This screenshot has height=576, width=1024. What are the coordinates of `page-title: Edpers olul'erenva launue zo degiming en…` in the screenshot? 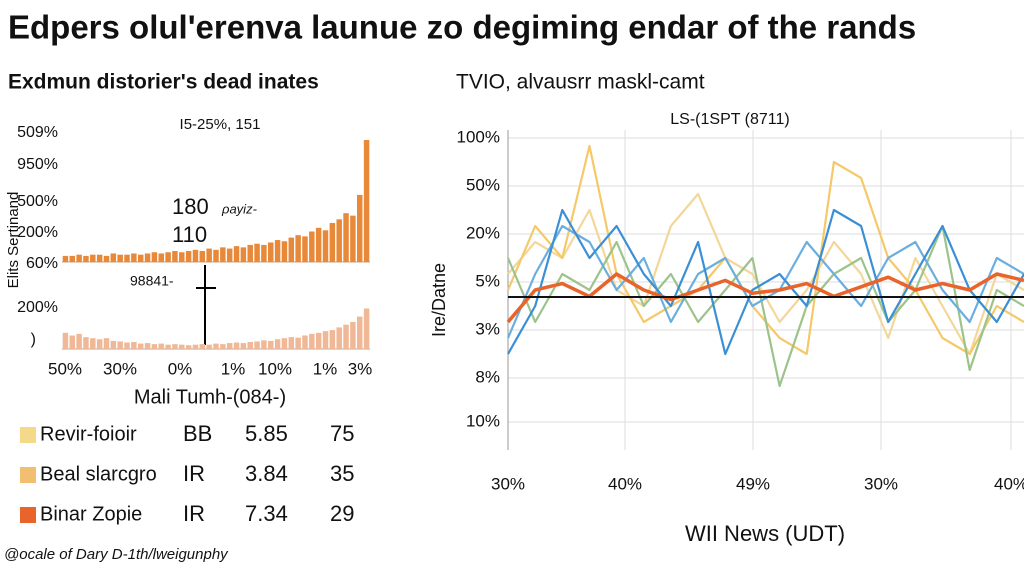 It's located at (462, 27).